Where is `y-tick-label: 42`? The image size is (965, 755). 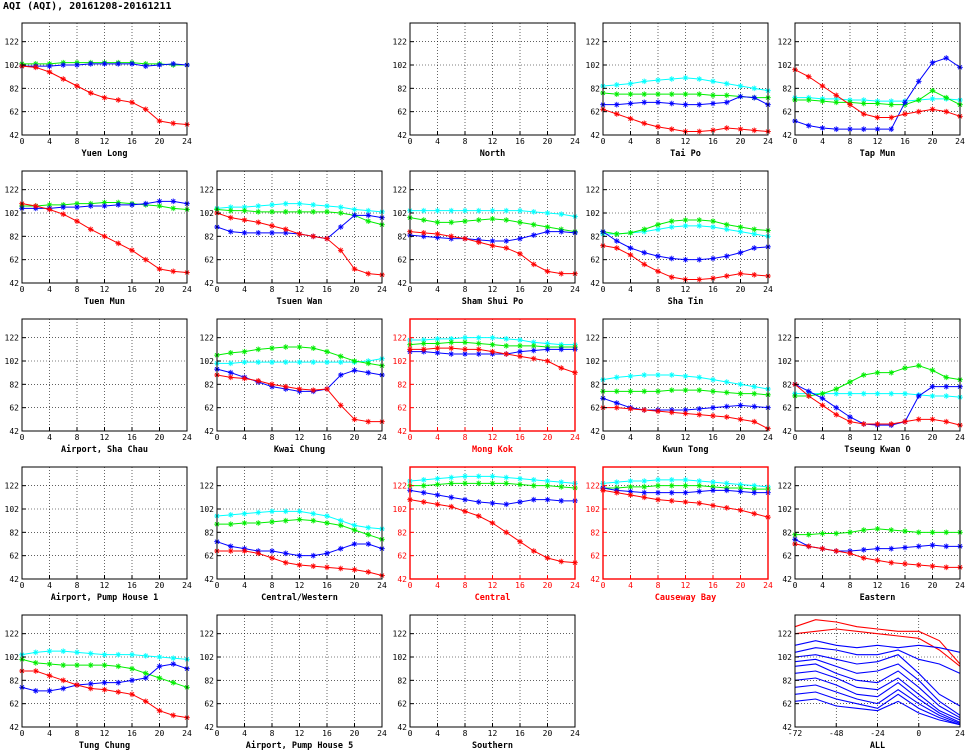
y-tick-label: 42 is located at coordinates (402, 135).